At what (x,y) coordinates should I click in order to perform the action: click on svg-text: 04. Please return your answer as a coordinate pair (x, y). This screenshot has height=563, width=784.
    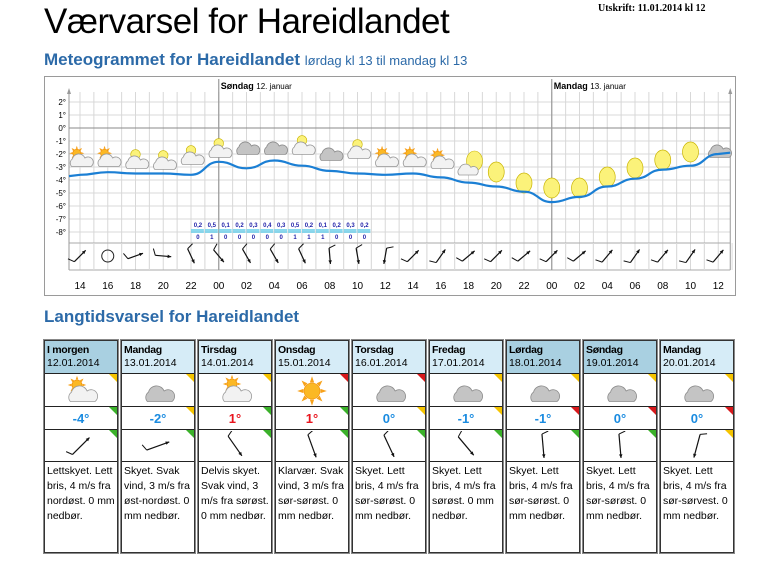
    Looking at the image, I should click on (275, 286).